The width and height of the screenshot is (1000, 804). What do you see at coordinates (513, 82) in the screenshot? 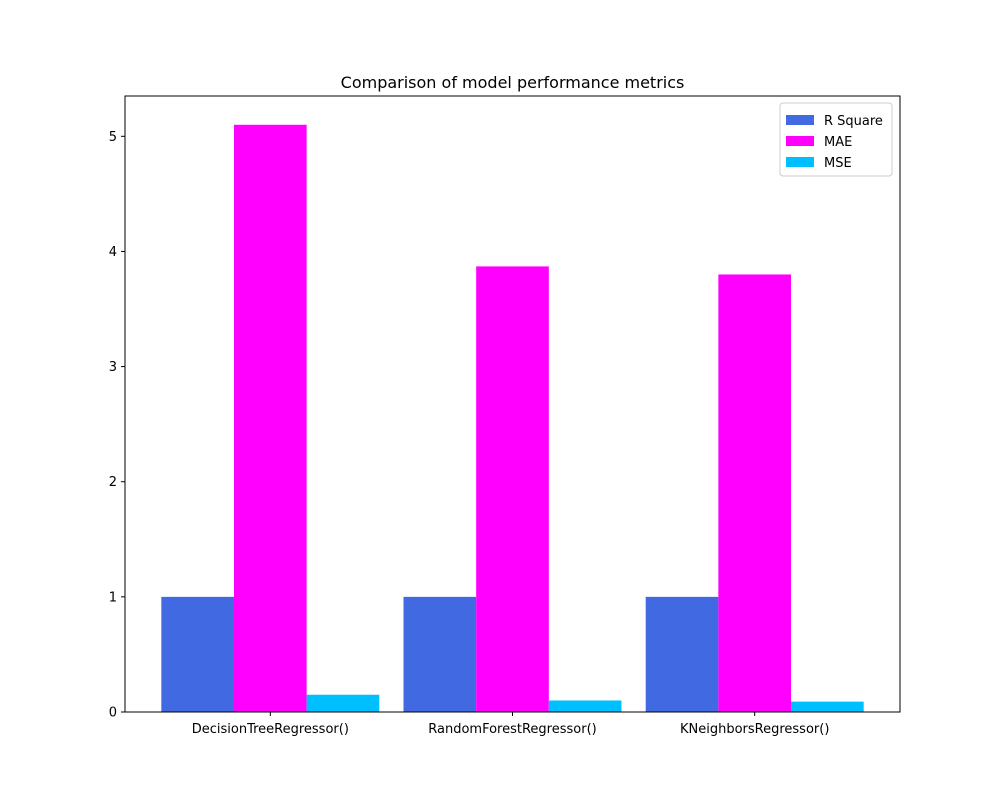
I see `chart-title: Comparison of model performance metrics` at bounding box center [513, 82].